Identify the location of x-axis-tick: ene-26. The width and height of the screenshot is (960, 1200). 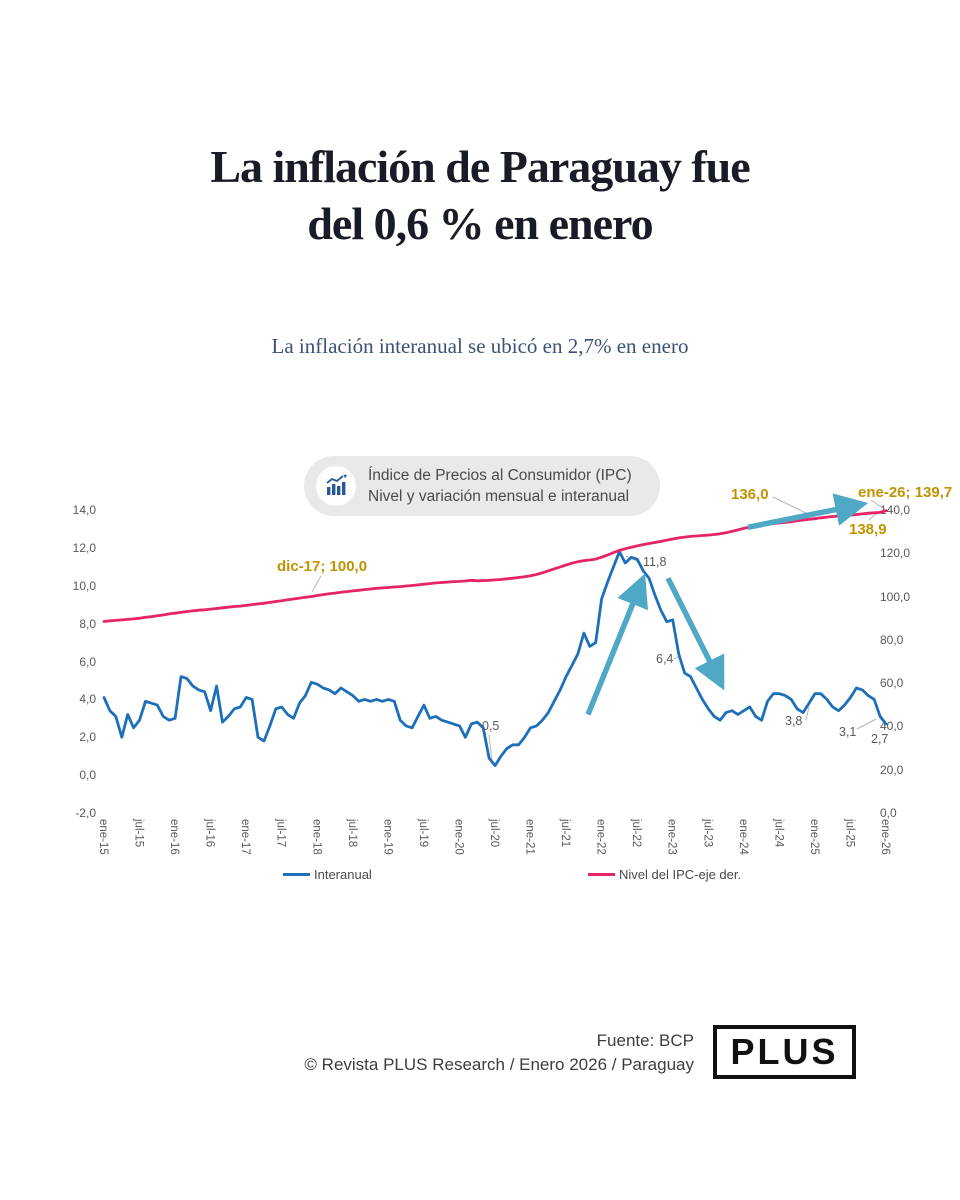
(885, 837).